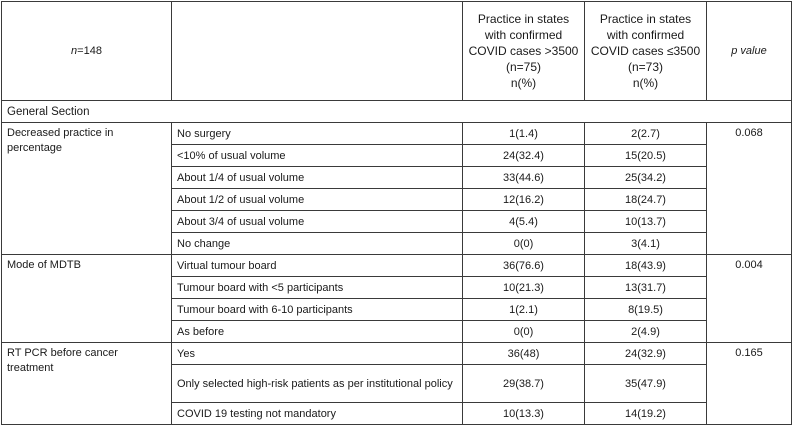 The width and height of the screenshot is (792, 433). Describe the element at coordinates (645, 413) in the screenshot. I see `group2-value: 14(19.2)` at that location.